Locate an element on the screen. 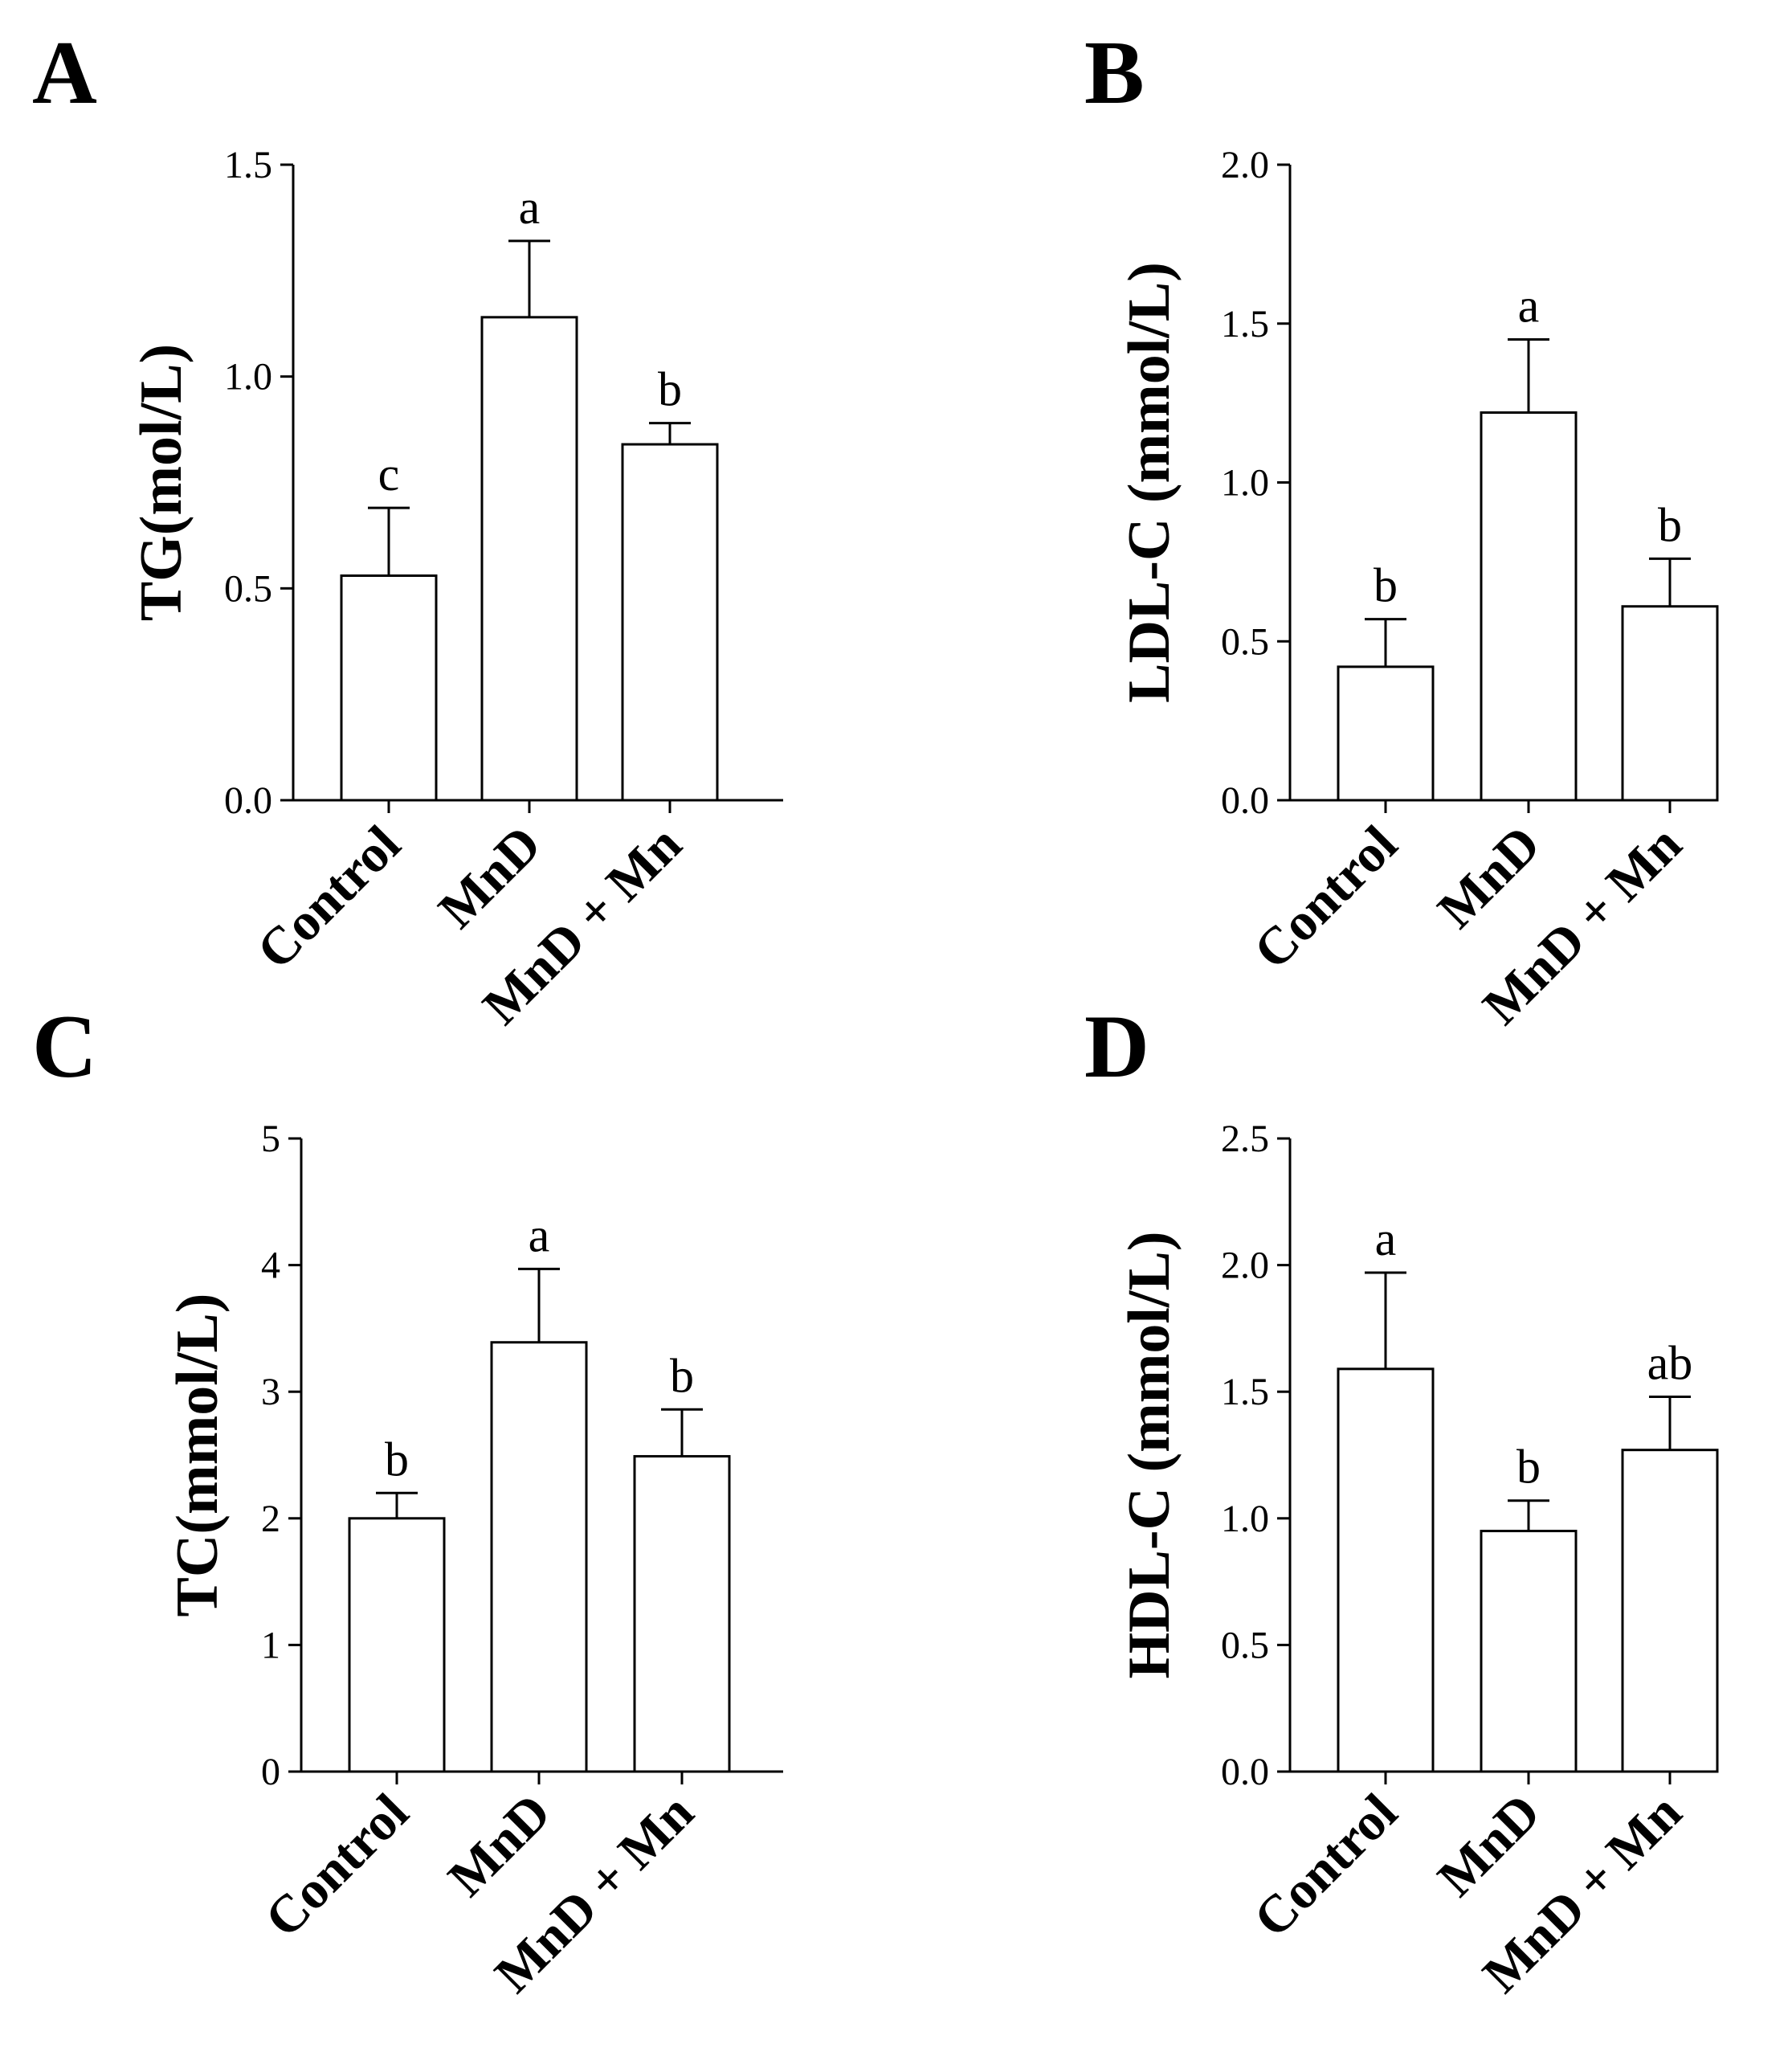 This screenshot has width=1792, height=2056. y-tick-label: 2.5 is located at coordinates (1245, 1139).